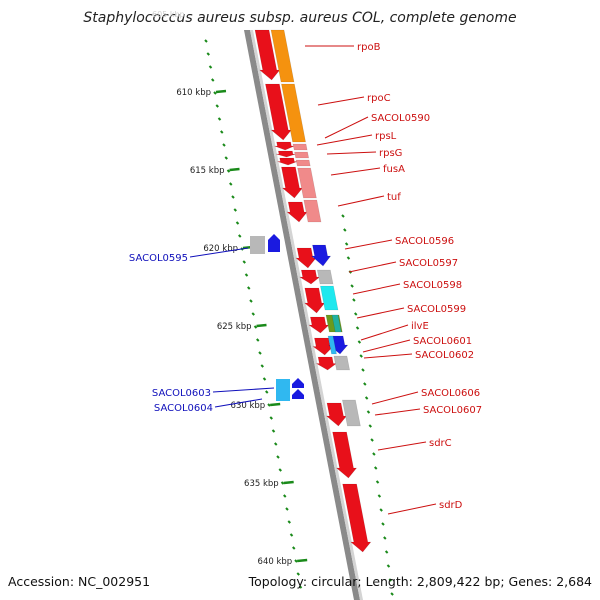 Image resolution: width=600 pixels, height=600 pixels. Describe the element at coordinates (400, 118) in the screenshot. I see `gene-label-forward: SACOL0590` at that location.